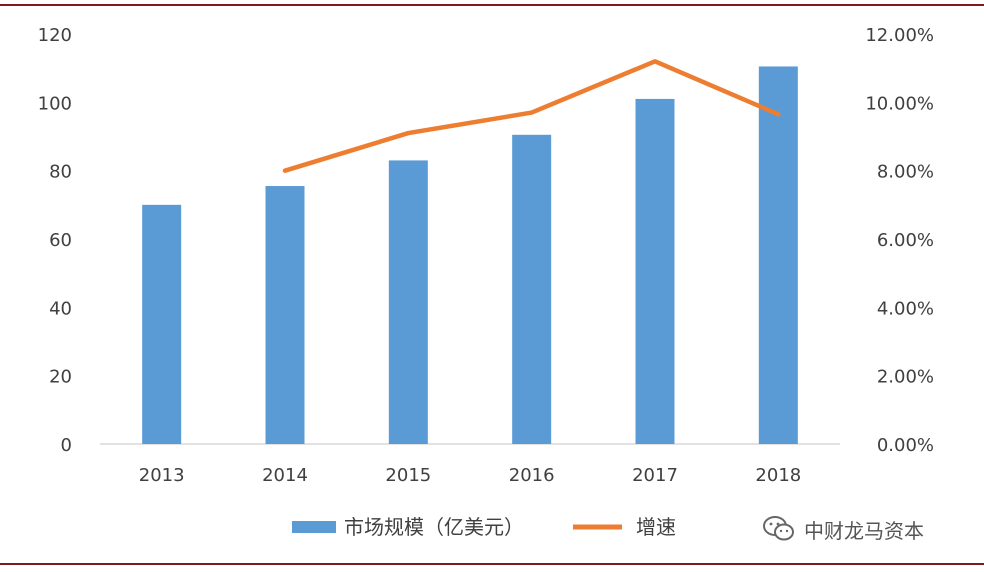 This screenshot has width=984, height=572. What do you see at coordinates (655, 475) in the screenshot?
I see `x-tick-label: 2017` at bounding box center [655, 475].